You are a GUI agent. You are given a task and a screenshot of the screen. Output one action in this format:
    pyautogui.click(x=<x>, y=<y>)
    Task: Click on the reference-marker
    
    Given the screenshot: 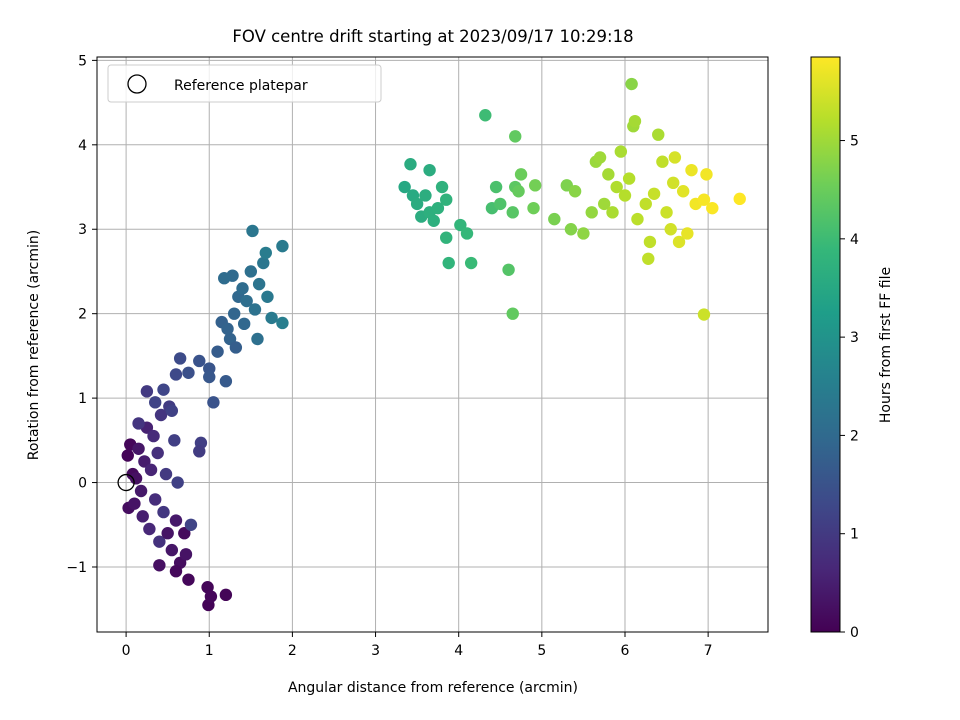 What is the action you would take?
    pyautogui.click(x=126, y=482)
    